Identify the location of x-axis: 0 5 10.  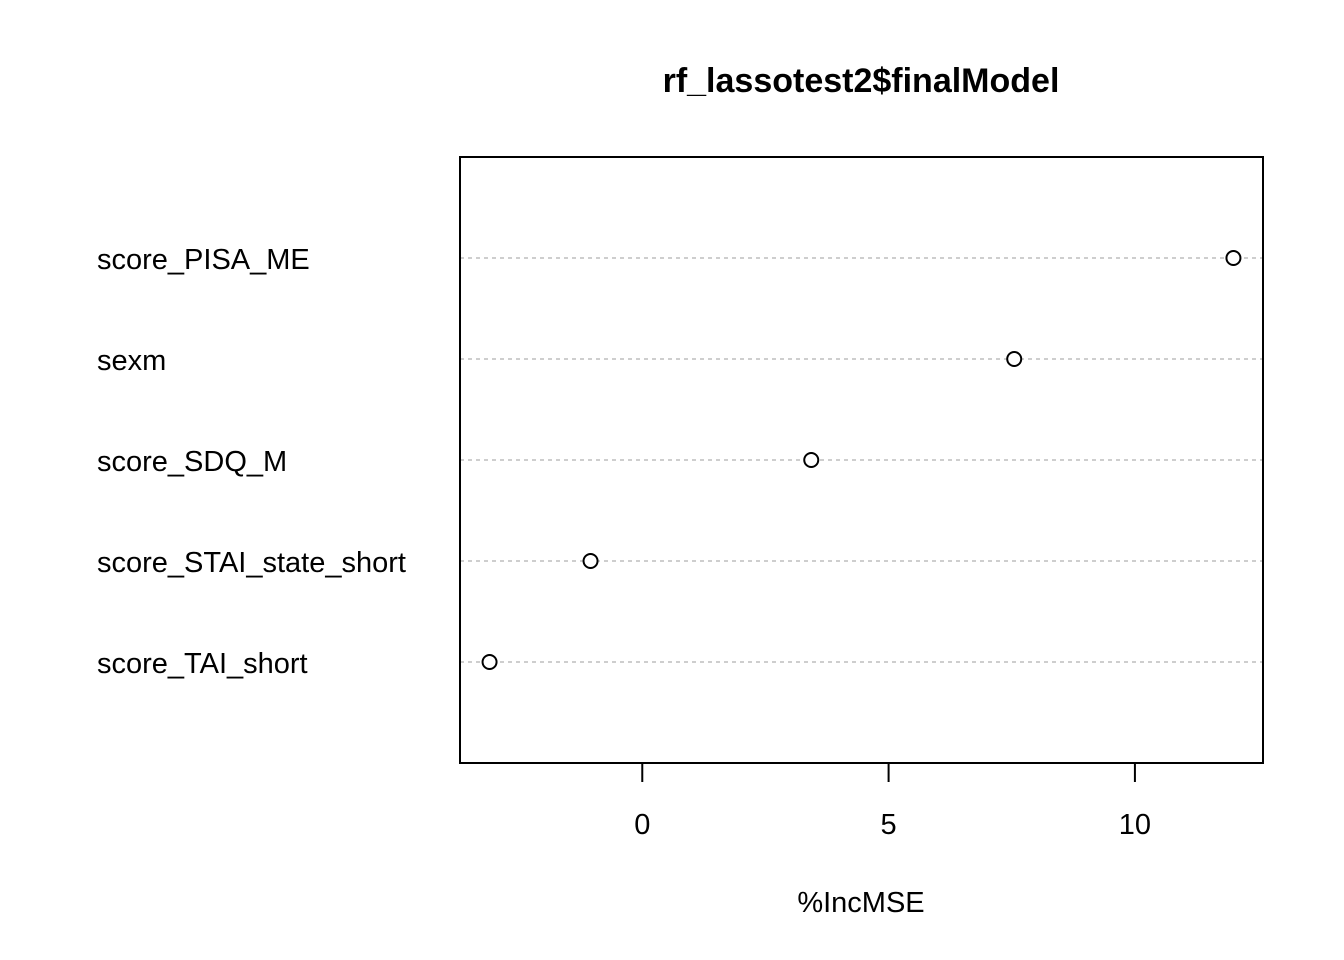
(892, 802).